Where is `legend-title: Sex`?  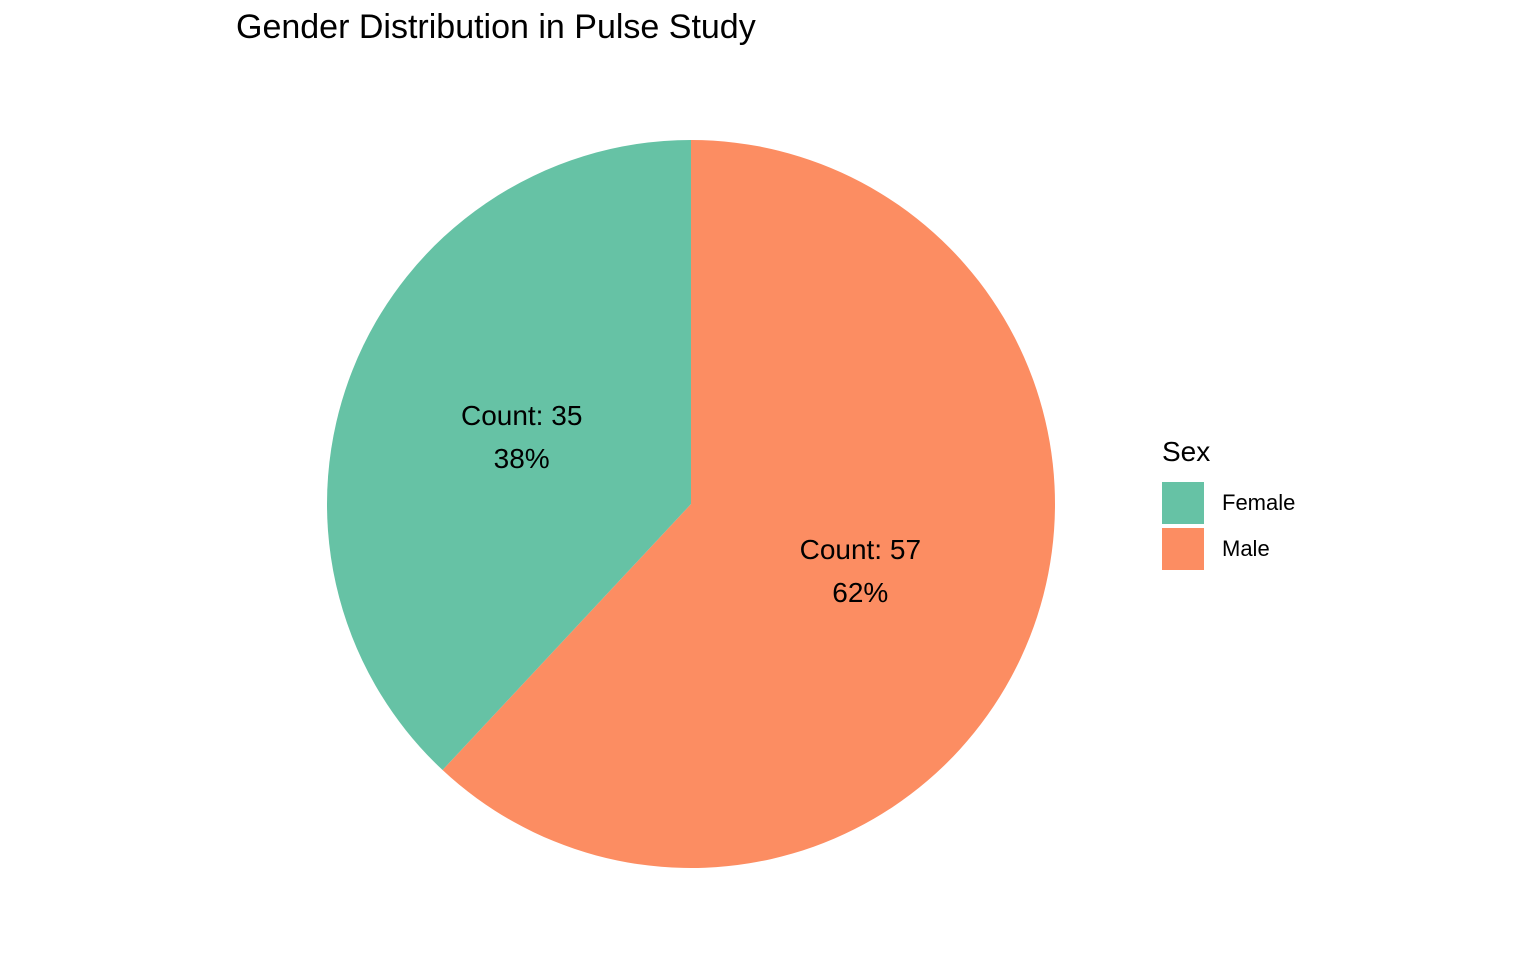 legend-title: Sex is located at coordinates (1186, 451).